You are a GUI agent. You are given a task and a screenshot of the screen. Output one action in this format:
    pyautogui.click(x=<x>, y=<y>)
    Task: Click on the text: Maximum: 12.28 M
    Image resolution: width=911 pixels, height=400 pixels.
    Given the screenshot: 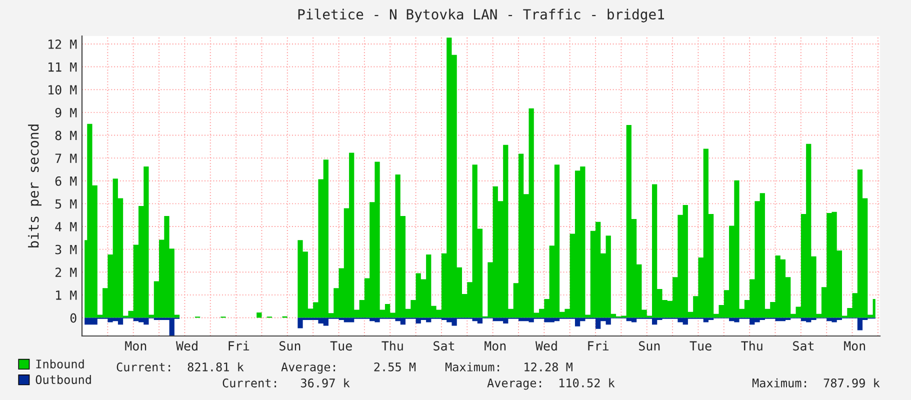 What is the action you would take?
    pyautogui.click(x=508, y=367)
    